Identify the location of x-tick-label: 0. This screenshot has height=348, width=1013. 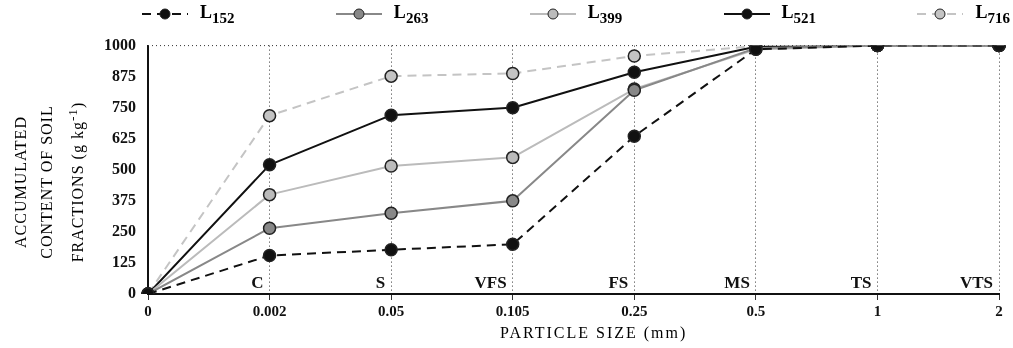
(148, 310).